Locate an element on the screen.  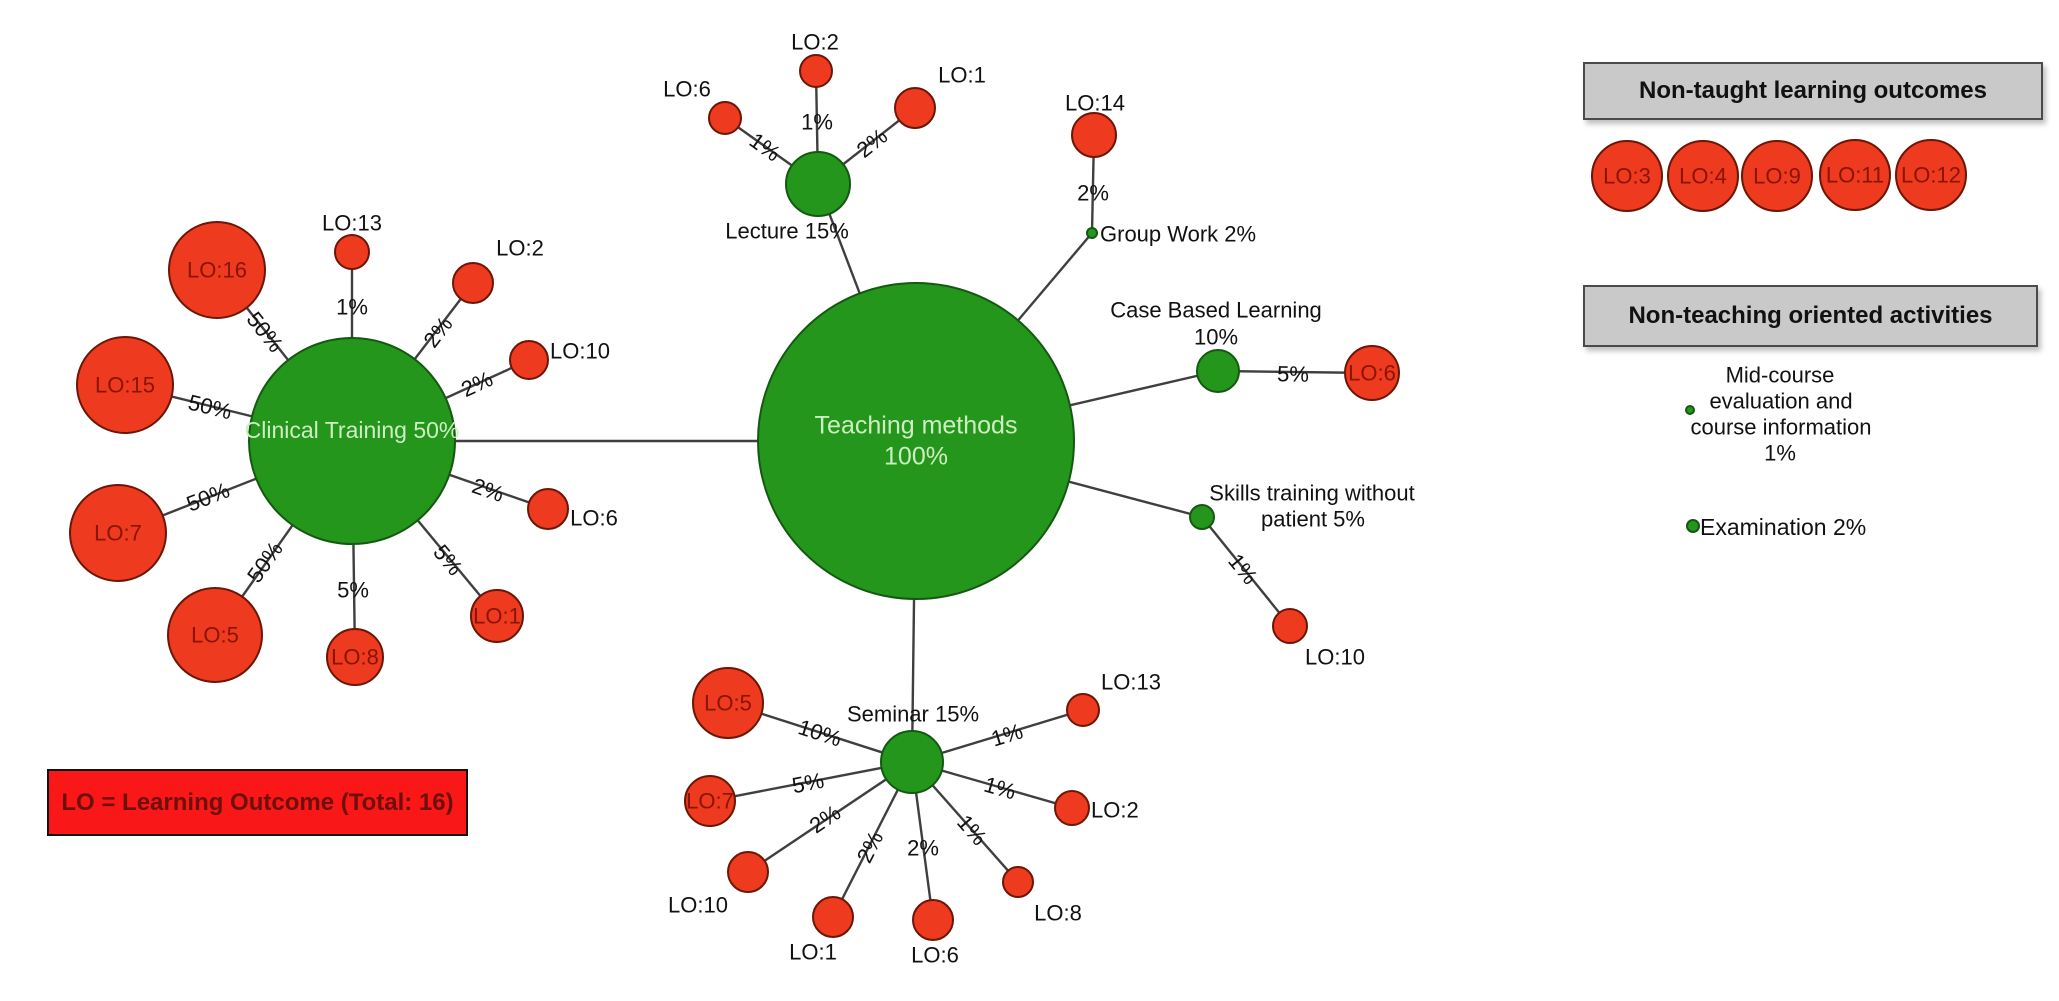
node-sem-lo10 is located at coordinates (748, 872).